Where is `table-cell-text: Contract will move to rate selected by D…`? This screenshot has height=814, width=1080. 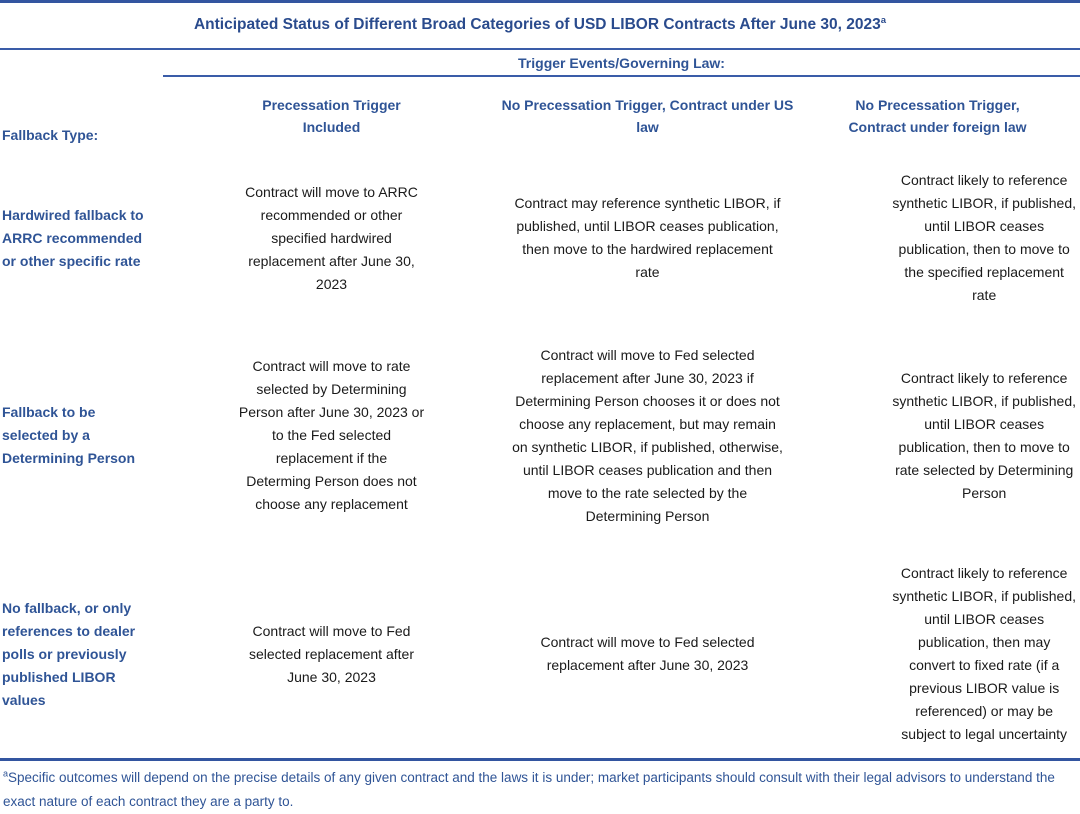
table-cell-text: Contract will move to rate selected by D… is located at coordinates (331, 435).